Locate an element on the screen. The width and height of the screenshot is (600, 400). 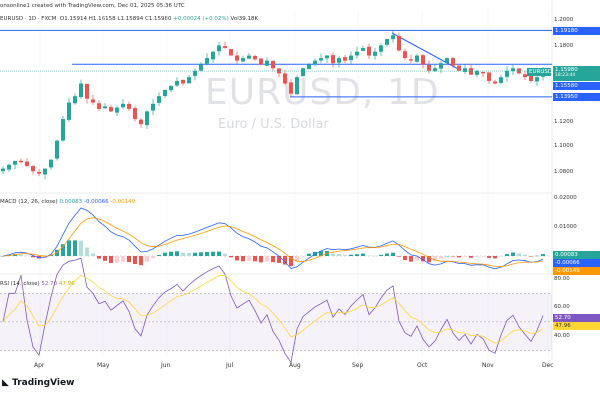
macd-label: MACD (12, 26, close) is located at coordinates (29, 202).